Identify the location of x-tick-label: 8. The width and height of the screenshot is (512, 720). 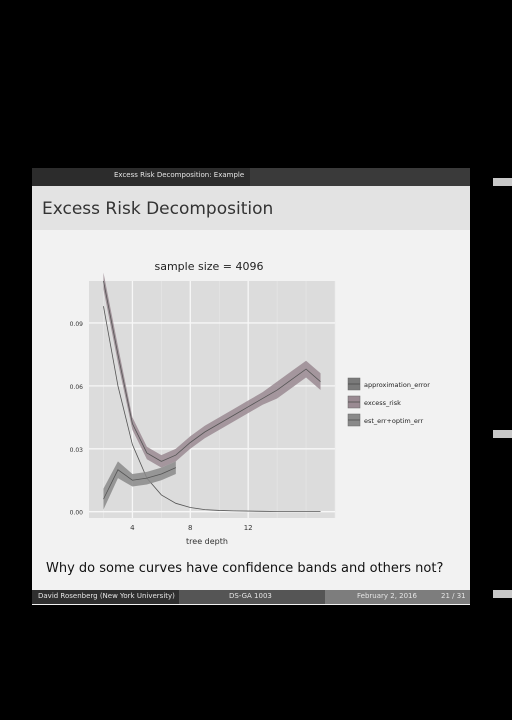
(190, 528).